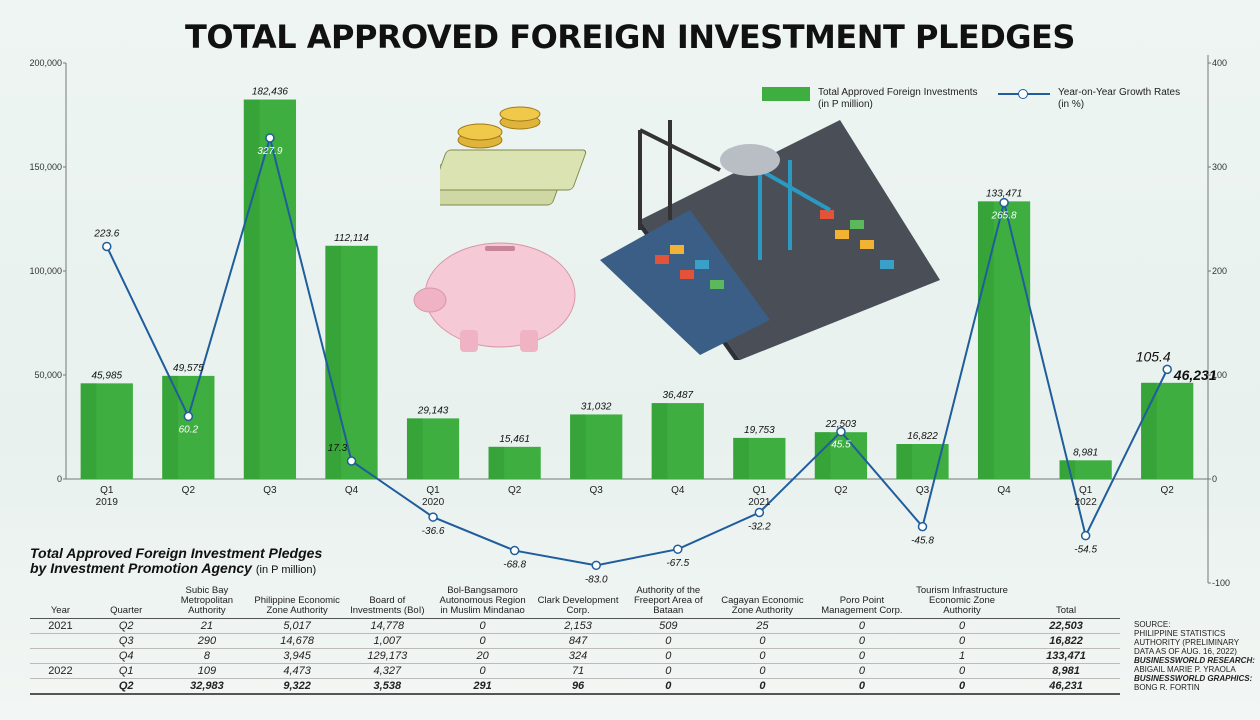 The width and height of the screenshot is (1260, 720). What do you see at coordinates (1119, 99) in the screenshot?
I see `legend-line-text: Year-on-Year Growth Rates (in %)` at bounding box center [1119, 99].